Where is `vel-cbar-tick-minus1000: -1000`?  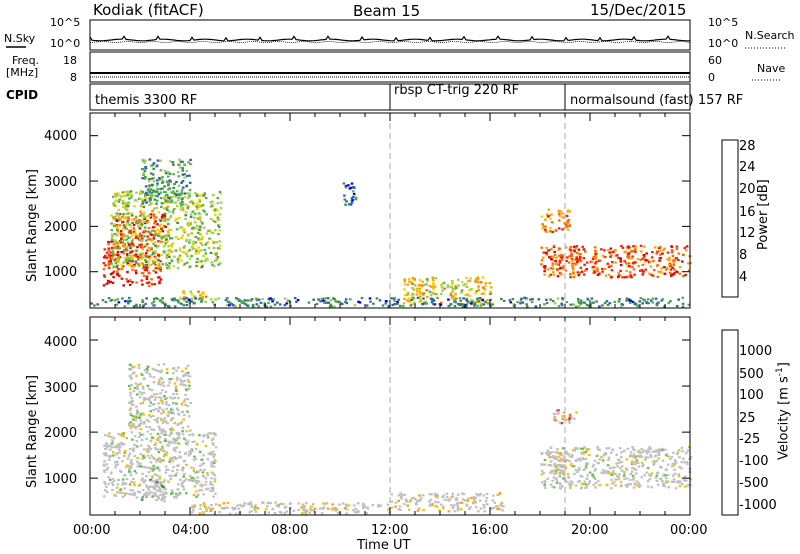
vel-cbar-tick-minus1000: -1000 is located at coordinates (758, 505).